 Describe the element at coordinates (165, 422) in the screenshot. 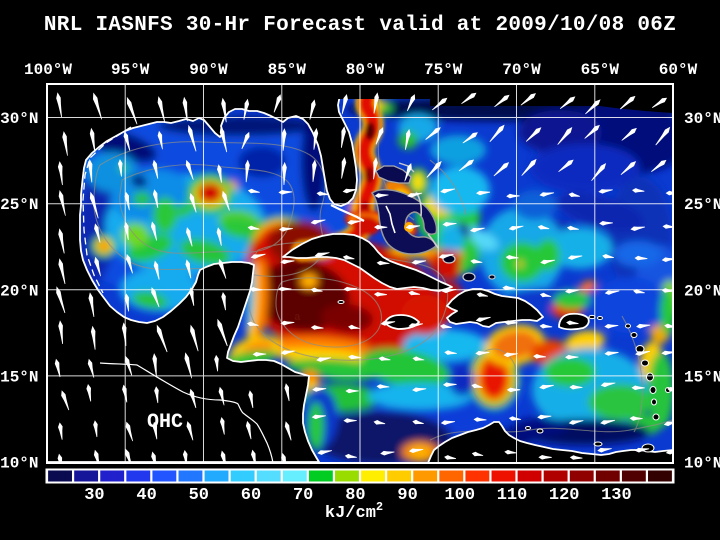

I see `svg-text: OHC` at that location.